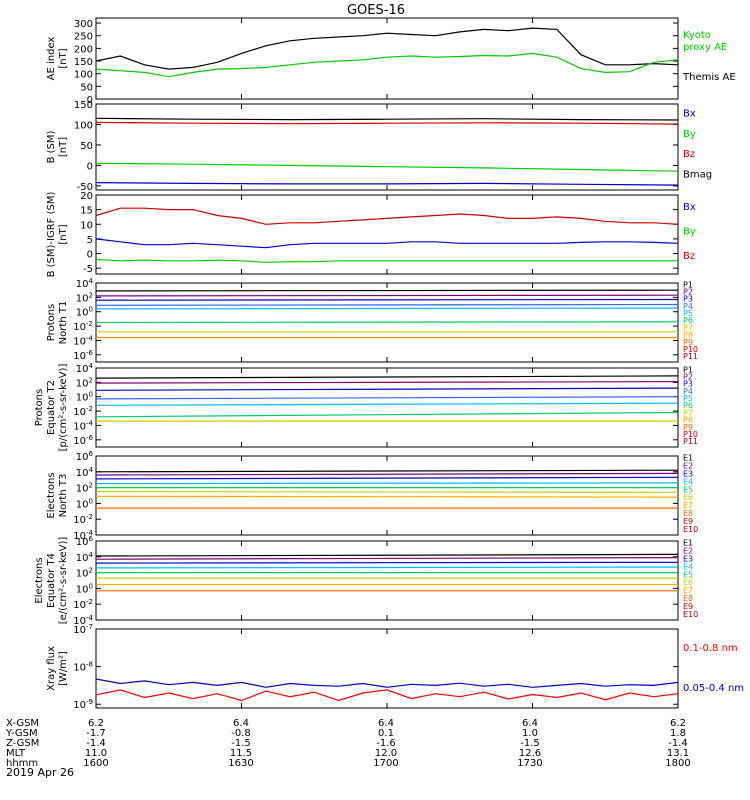 This screenshot has height=800, width=750. Describe the element at coordinates (387, 184) in the screenshot. I see `series-line-bx` at that location.